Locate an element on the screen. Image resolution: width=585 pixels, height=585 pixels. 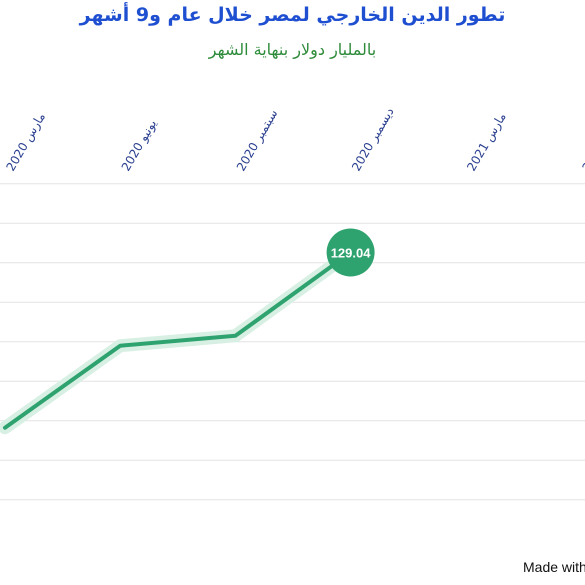
x-tick-label: سبتمبر 2020 is located at coordinates (257, 140).